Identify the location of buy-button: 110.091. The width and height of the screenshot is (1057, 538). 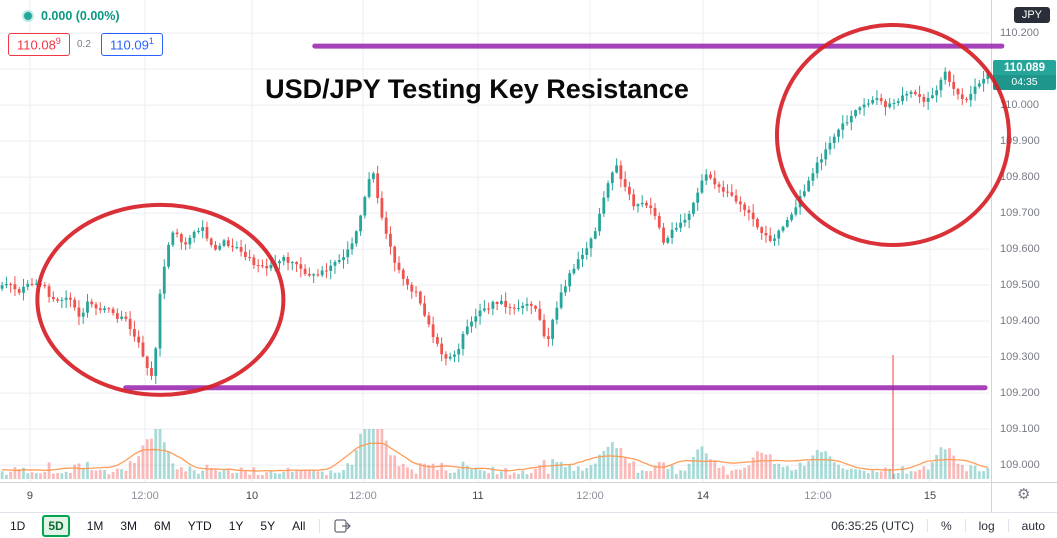
(132, 45).